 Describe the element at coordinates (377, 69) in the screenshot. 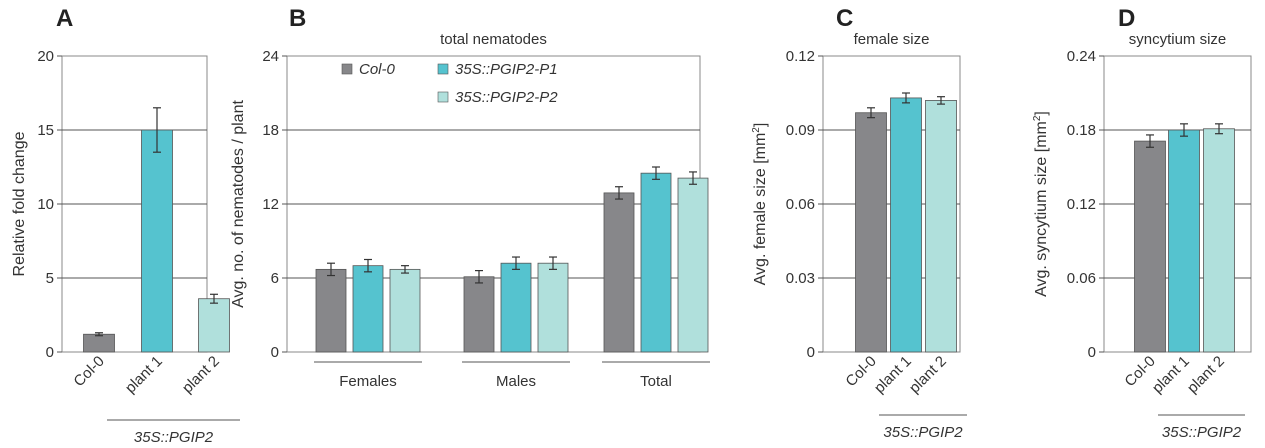

I see `legend-entry: Col-0` at that location.